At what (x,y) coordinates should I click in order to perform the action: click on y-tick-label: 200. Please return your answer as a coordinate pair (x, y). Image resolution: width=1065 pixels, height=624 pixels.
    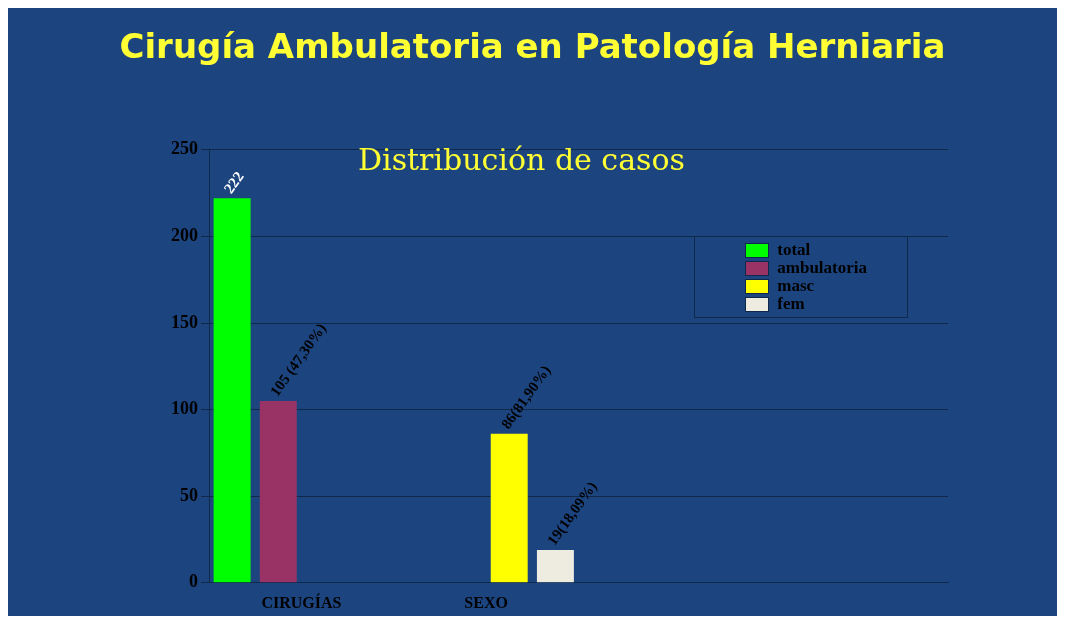
    Looking at the image, I should click on (184, 235).